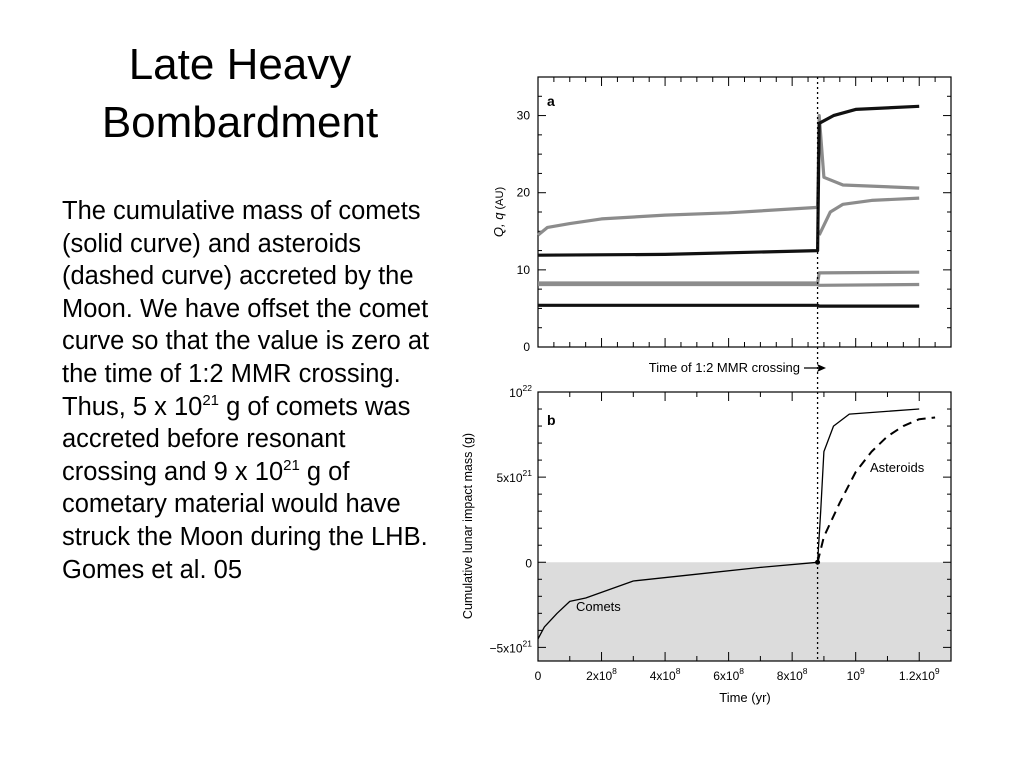 The image size is (1024, 768). I want to click on crossing-annotation-arrowhead, so click(821, 368).